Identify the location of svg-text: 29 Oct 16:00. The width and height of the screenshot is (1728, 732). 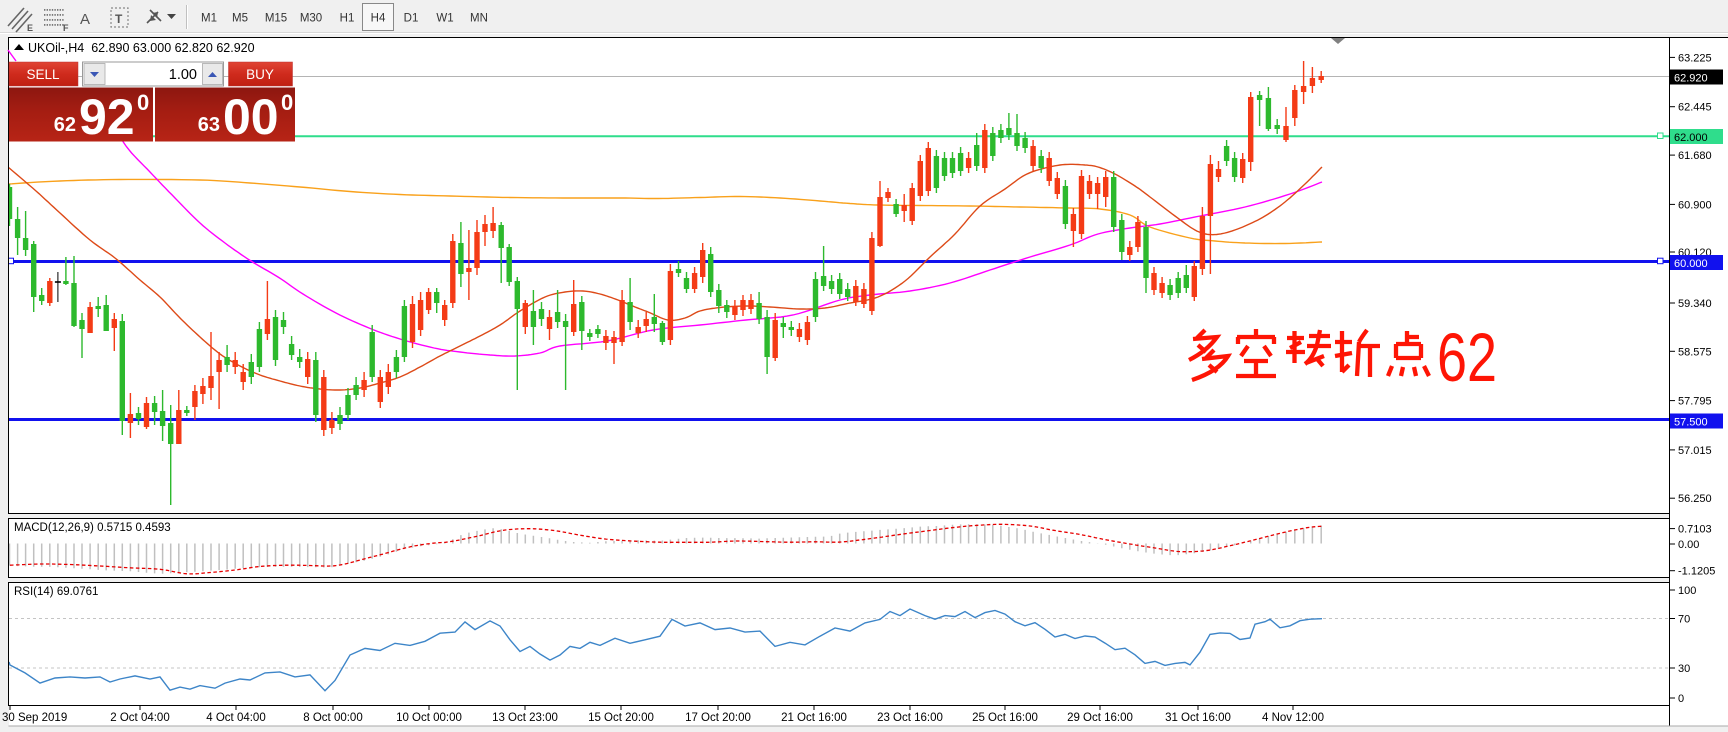
(1100, 718).